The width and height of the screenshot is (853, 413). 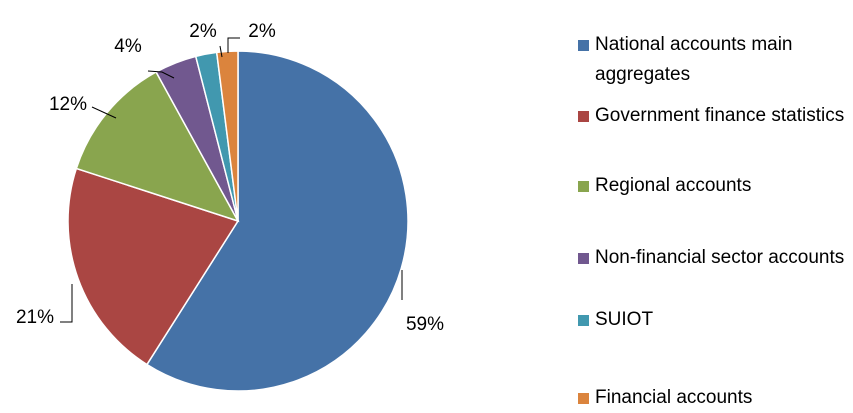 I want to click on legend-item: Government finance statistics, so click(x=713, y=116).